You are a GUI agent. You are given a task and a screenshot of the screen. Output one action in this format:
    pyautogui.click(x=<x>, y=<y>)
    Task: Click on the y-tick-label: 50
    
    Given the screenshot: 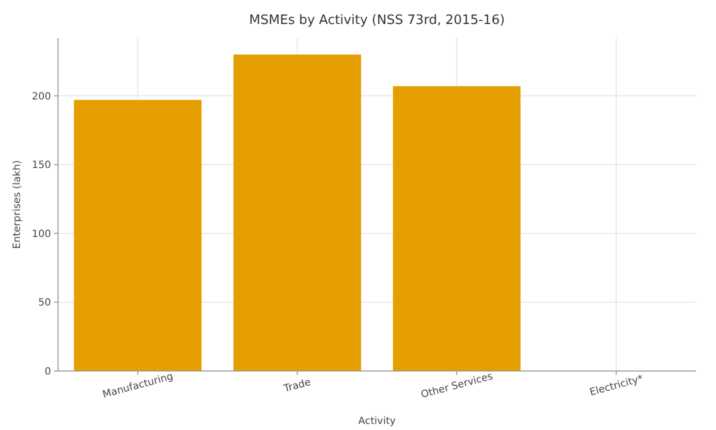 What is the action you would take?
    pyautogui.click(x=44, y=303)
    